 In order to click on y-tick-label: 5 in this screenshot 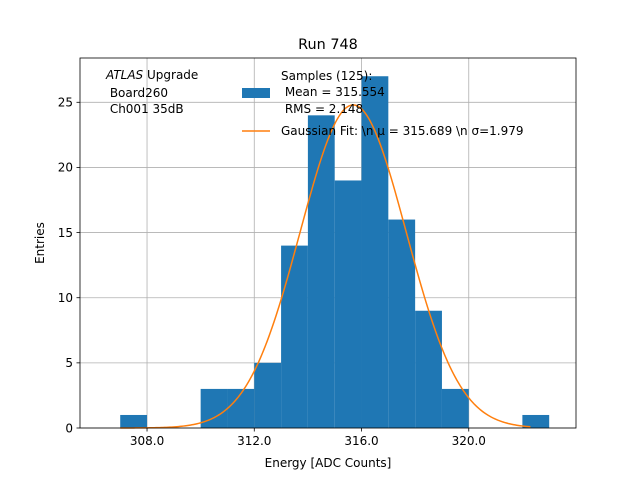, I will do `click(69, 363)`.